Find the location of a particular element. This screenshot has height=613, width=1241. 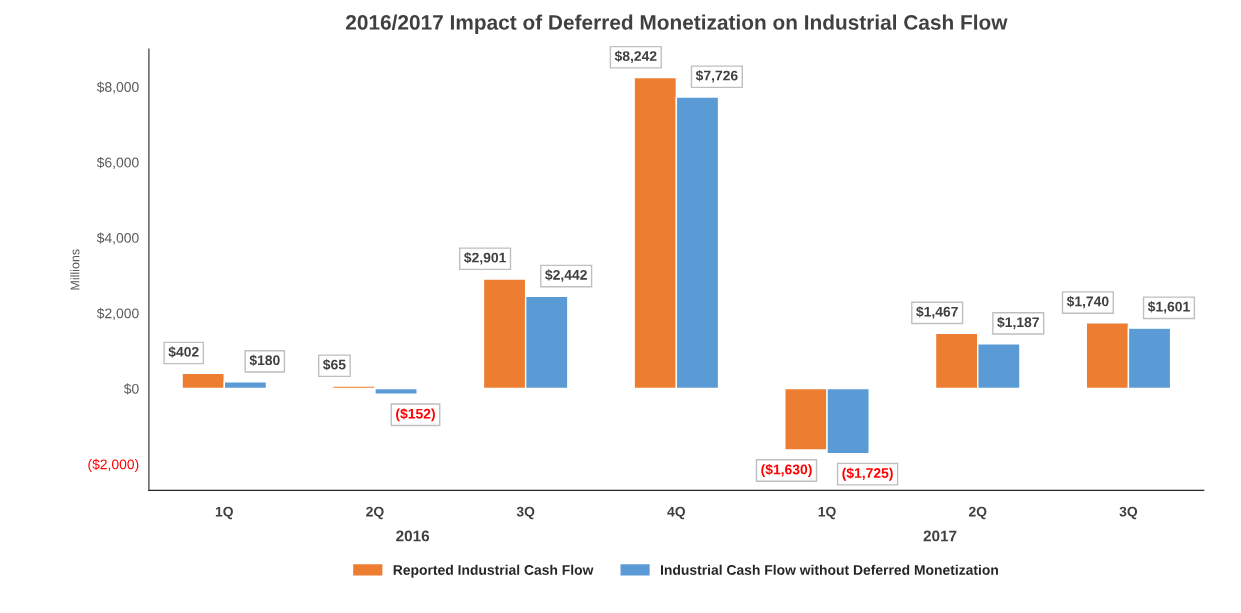

data-label: $1,601 is located at coordinates (1168, 307).